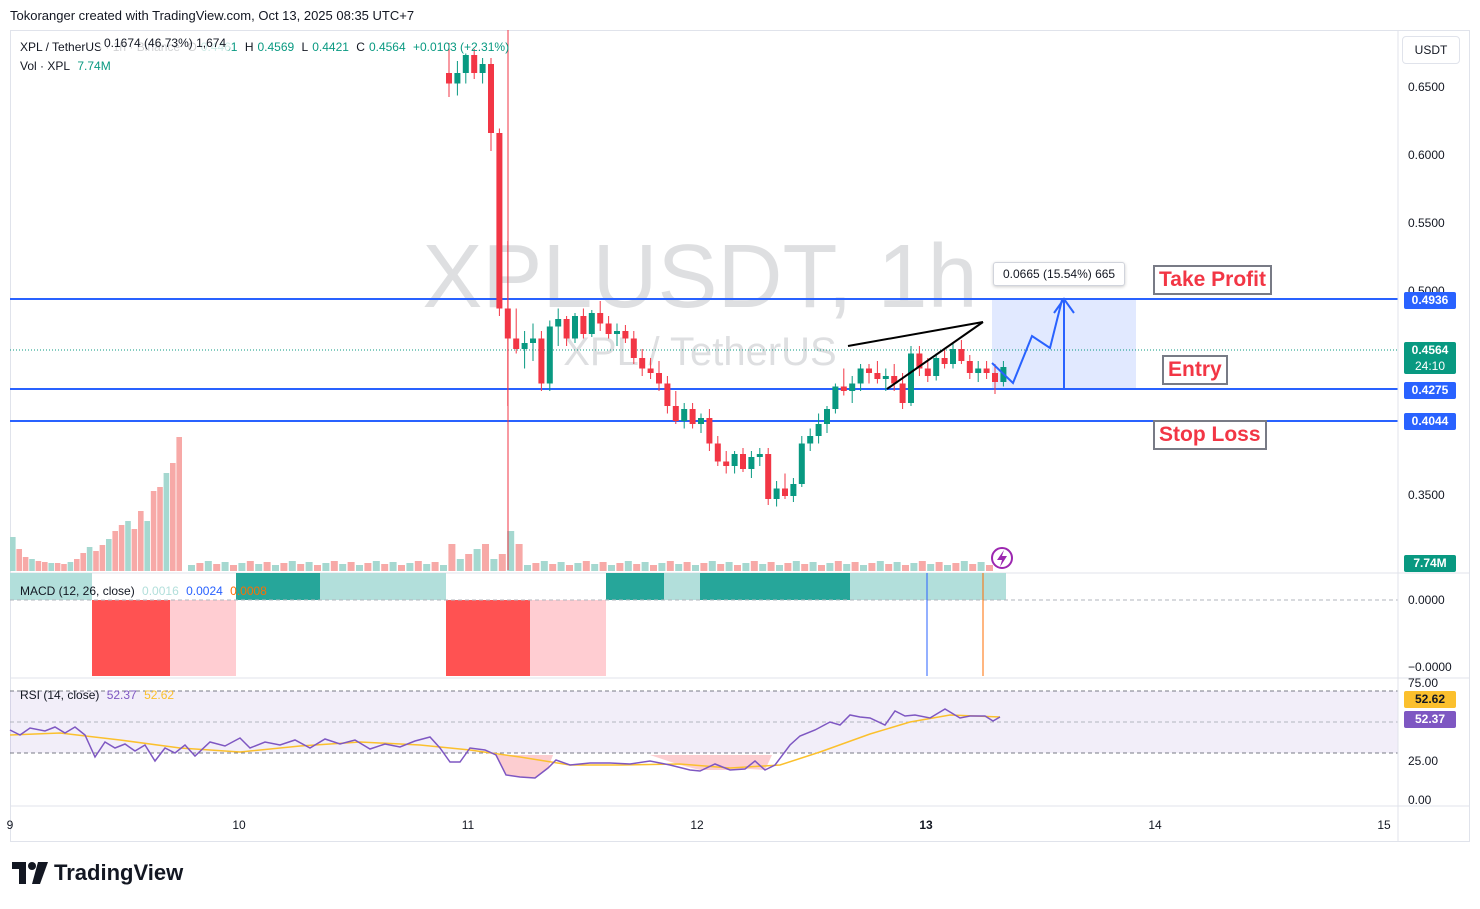 This screenshot has height=909, width=1480. I want to click on volume-legend: Vol · XPL 7.74M, so click(67, 66).